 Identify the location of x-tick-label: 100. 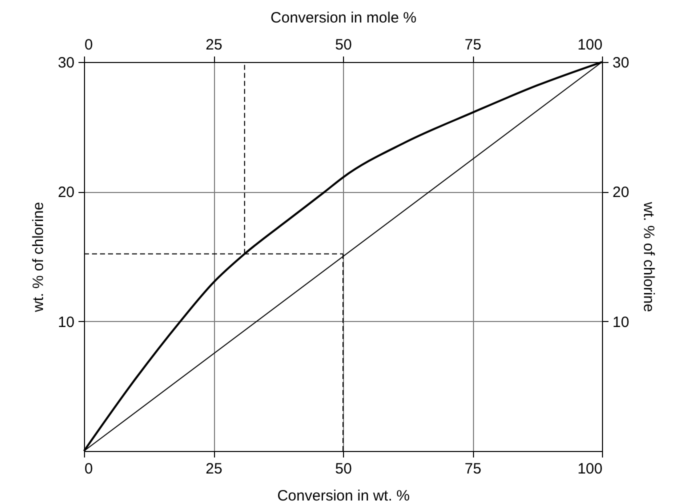
(589, 45).